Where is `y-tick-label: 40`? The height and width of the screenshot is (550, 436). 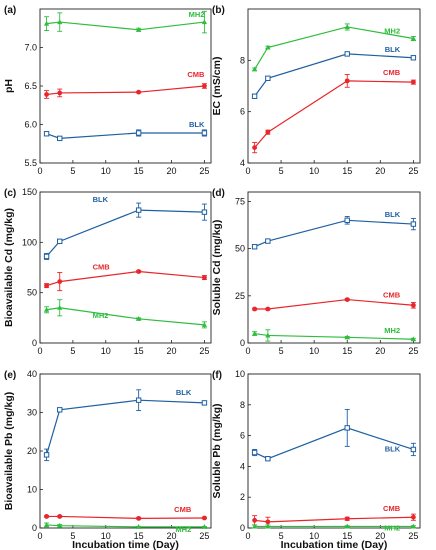
y-tick-label: 40 is located at coordinates (32, 374).